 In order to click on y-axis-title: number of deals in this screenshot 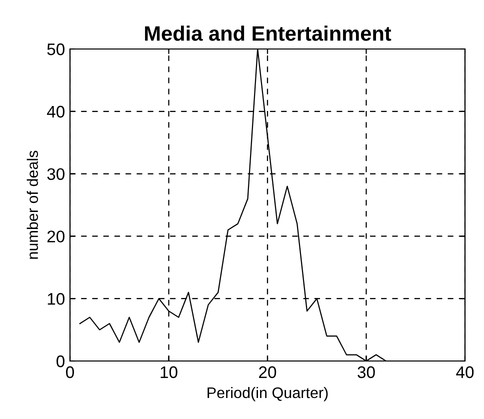, I will do `click(32, 204)`.